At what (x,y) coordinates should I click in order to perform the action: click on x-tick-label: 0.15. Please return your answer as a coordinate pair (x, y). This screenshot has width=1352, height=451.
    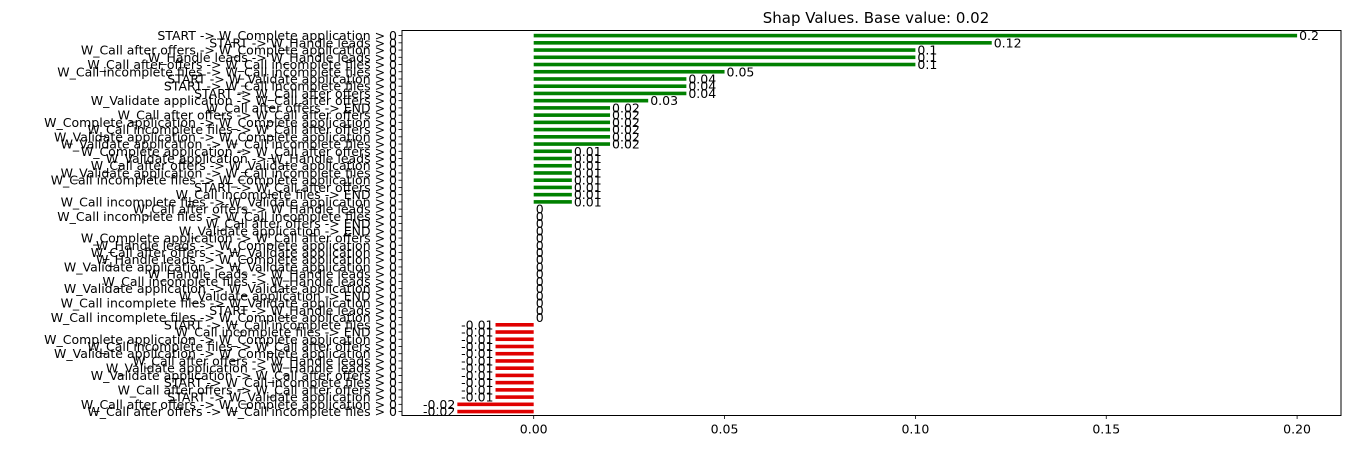
    Looking at the image, I should click on (1106, 429).